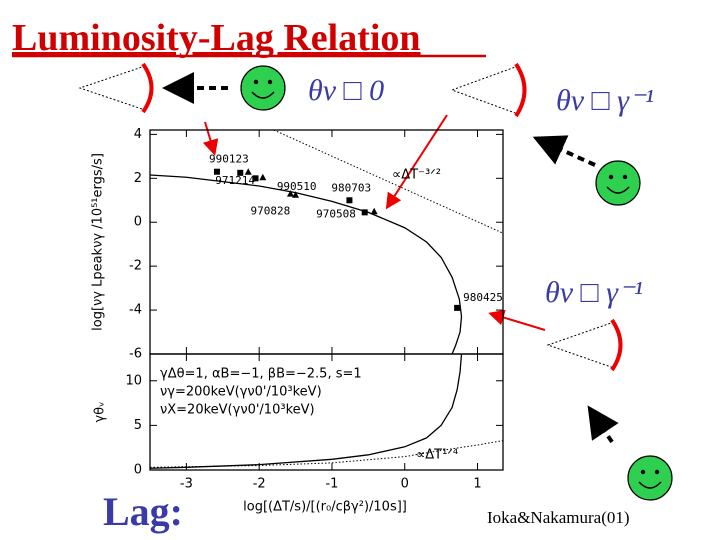  What do you see at coordinates (229, 159) in the screenshot?
I see `point-label: 990123` at bounding box center [229, 159].